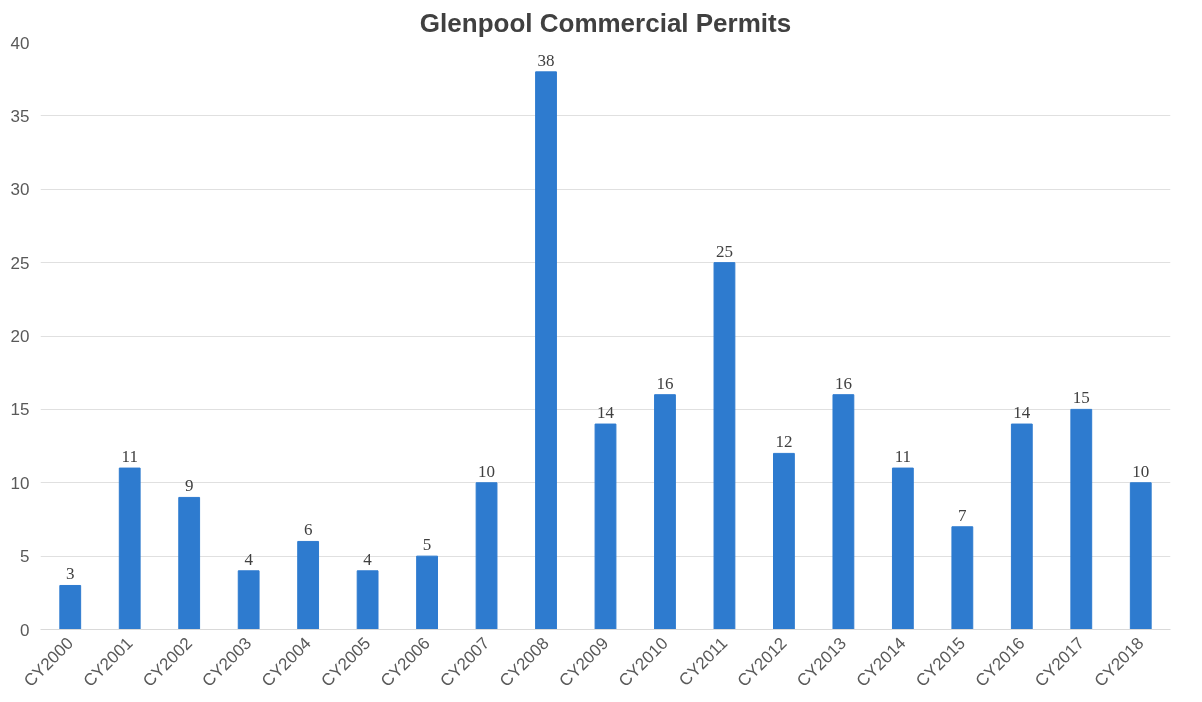 This screenshot has height=702, width=1202. Describe the element at coordinates (1081, 398) in the screenshot. I see `data-label: 15` at that location.